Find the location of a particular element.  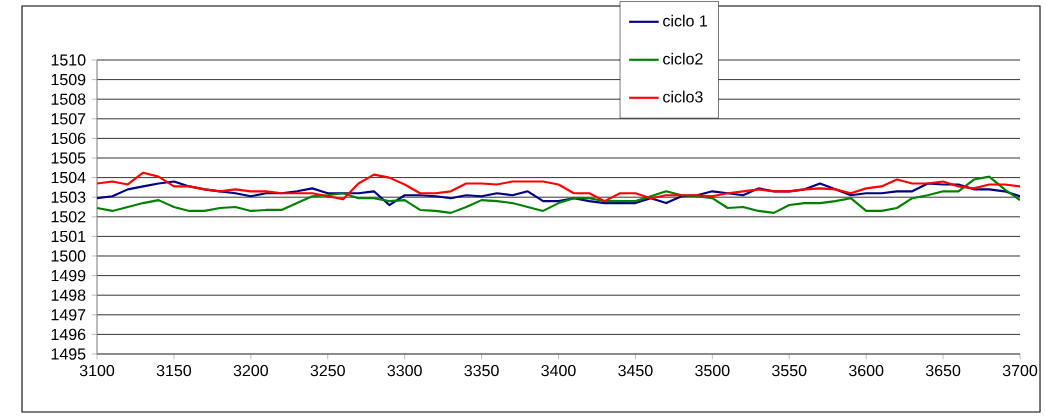

y-tick-label: 1503 is located at coordinates (68, 197).